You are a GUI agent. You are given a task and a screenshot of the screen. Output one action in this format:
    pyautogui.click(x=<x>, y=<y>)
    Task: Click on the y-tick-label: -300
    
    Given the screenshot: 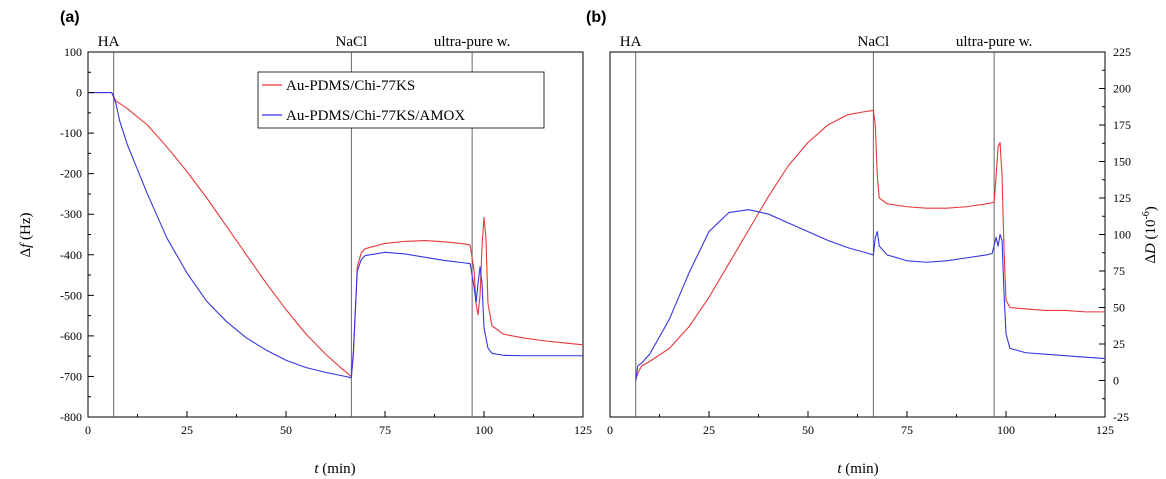 What is the action you would take?
    pyautogui.click(x=71, y=214)
    